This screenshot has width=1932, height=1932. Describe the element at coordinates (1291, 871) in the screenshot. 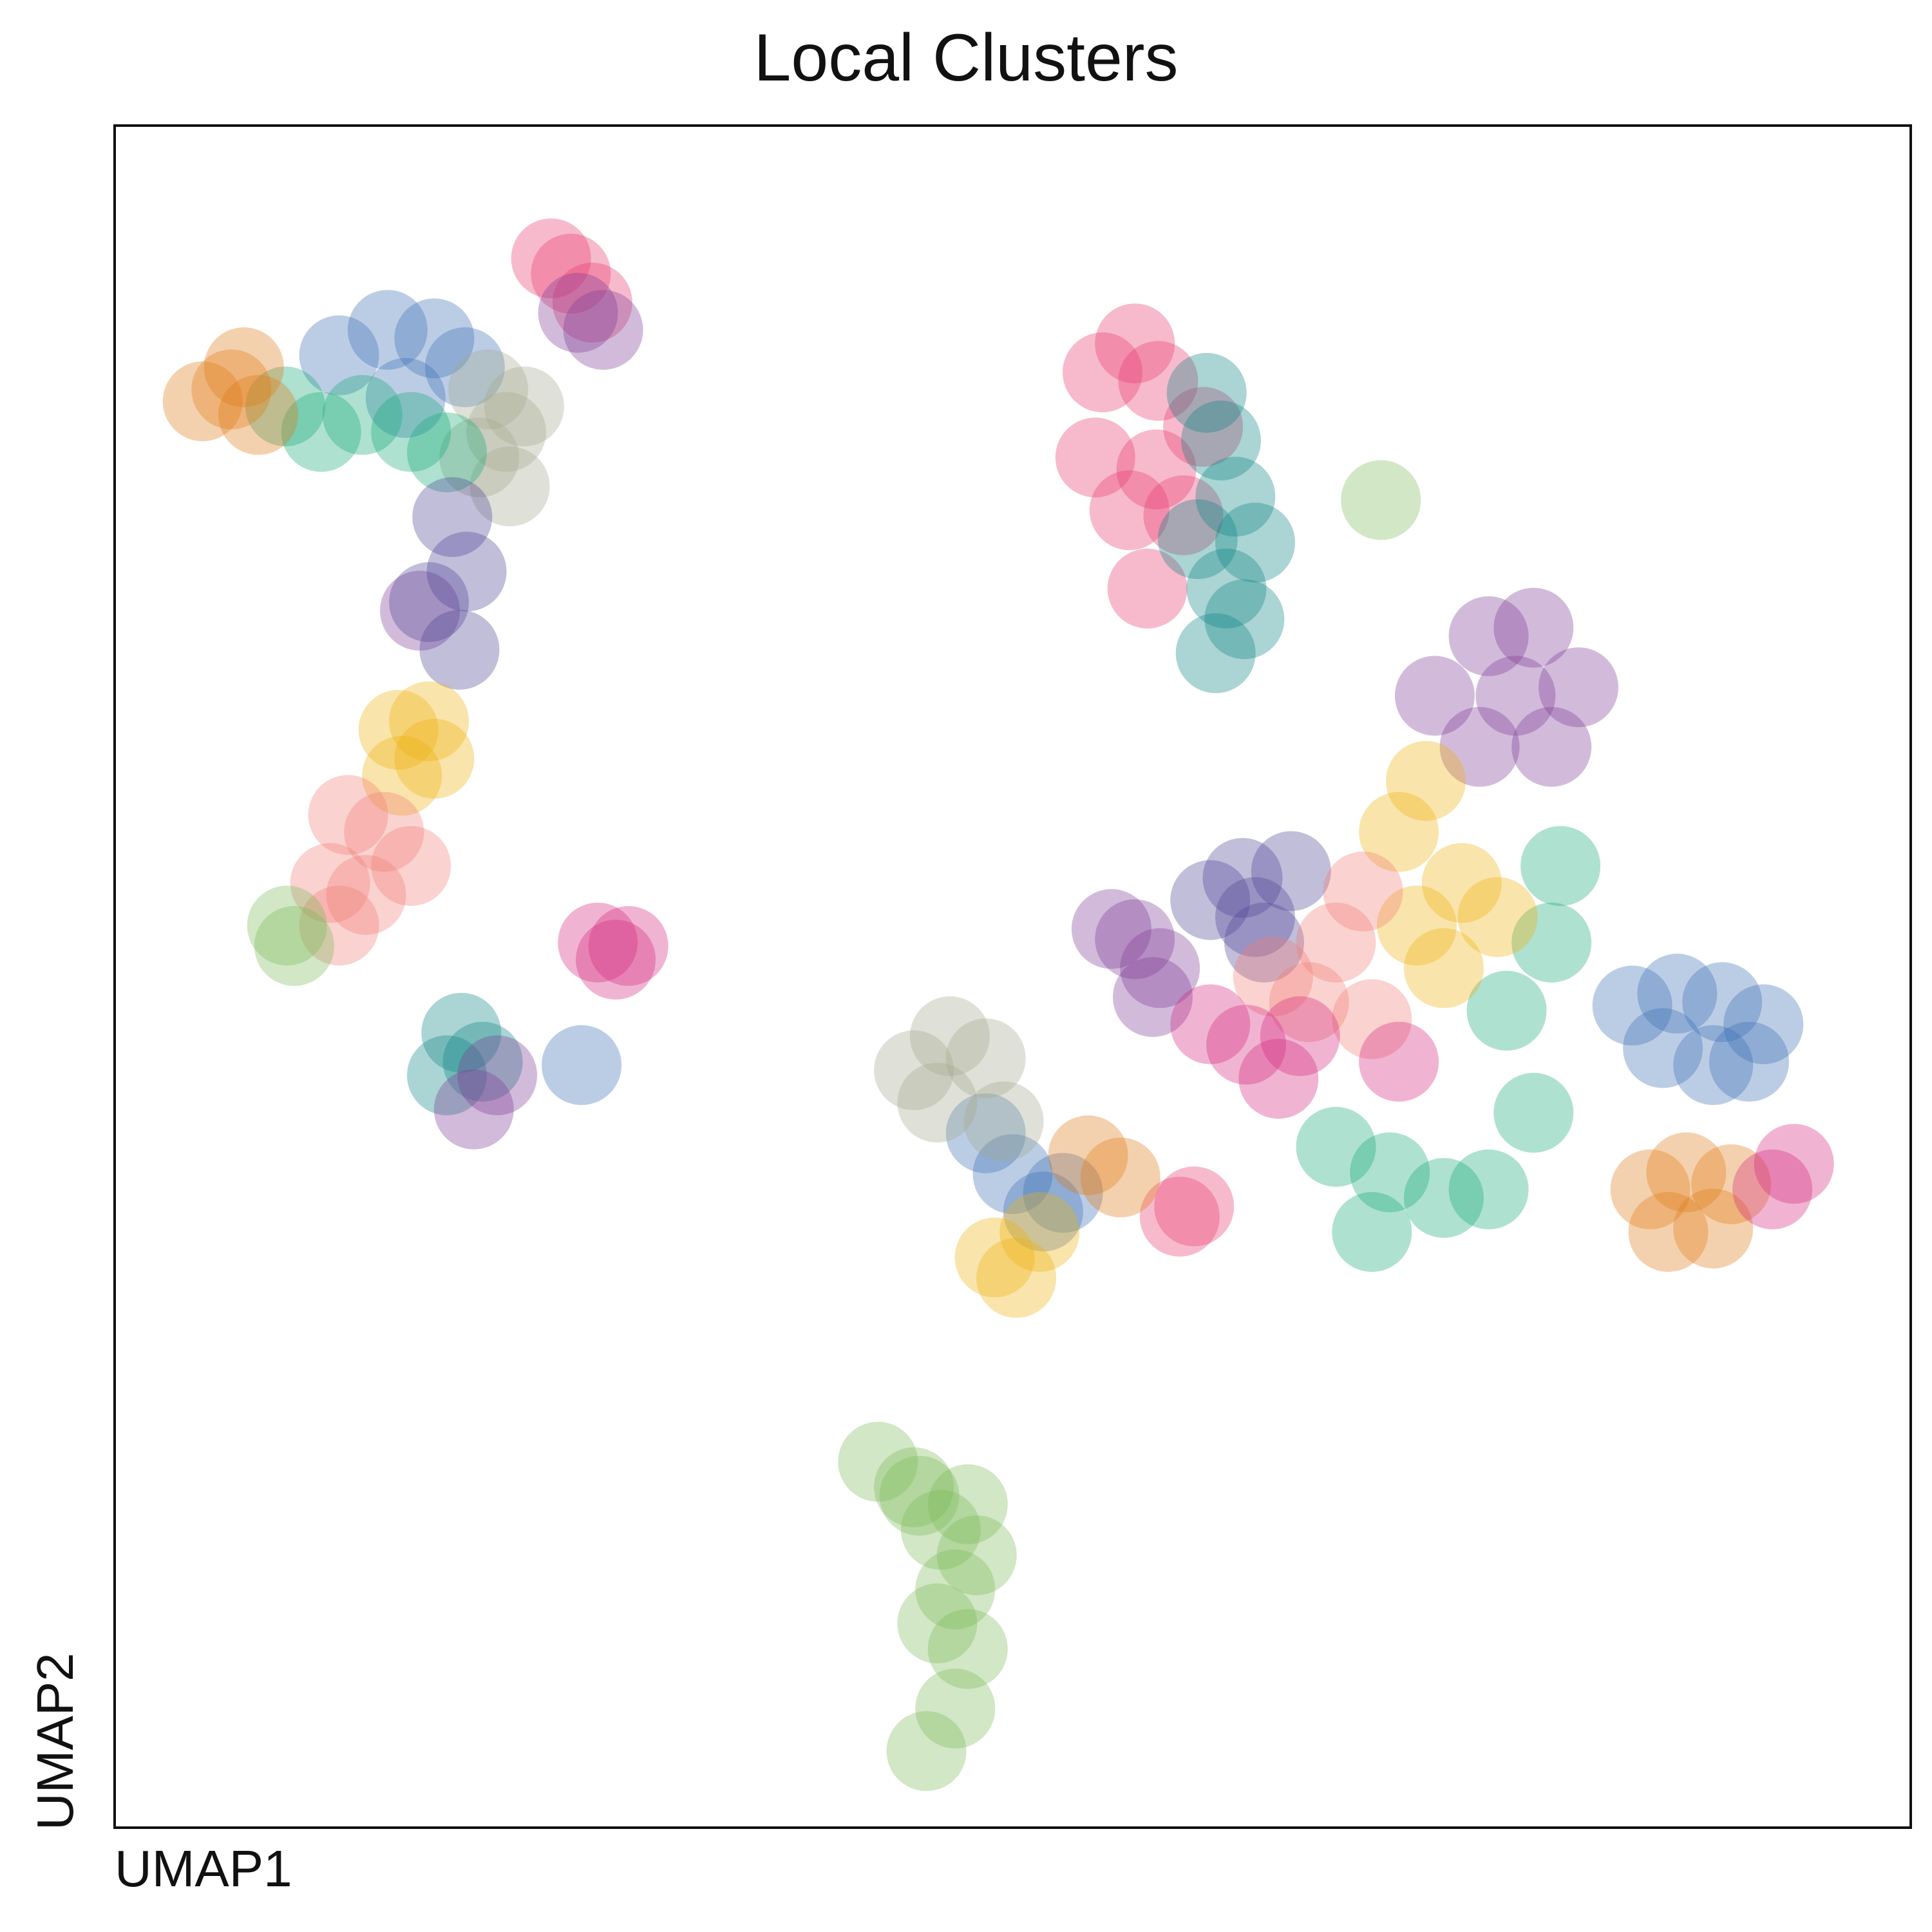

I see `scatter-point-s7-p6` at that location.